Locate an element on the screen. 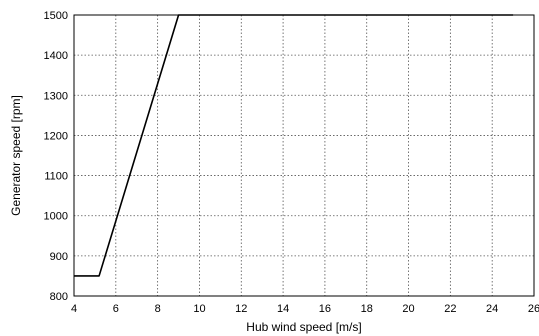 This screenshot has width=539, height=336. y-tick-label: 1200 is located at coordinates (56, 136).